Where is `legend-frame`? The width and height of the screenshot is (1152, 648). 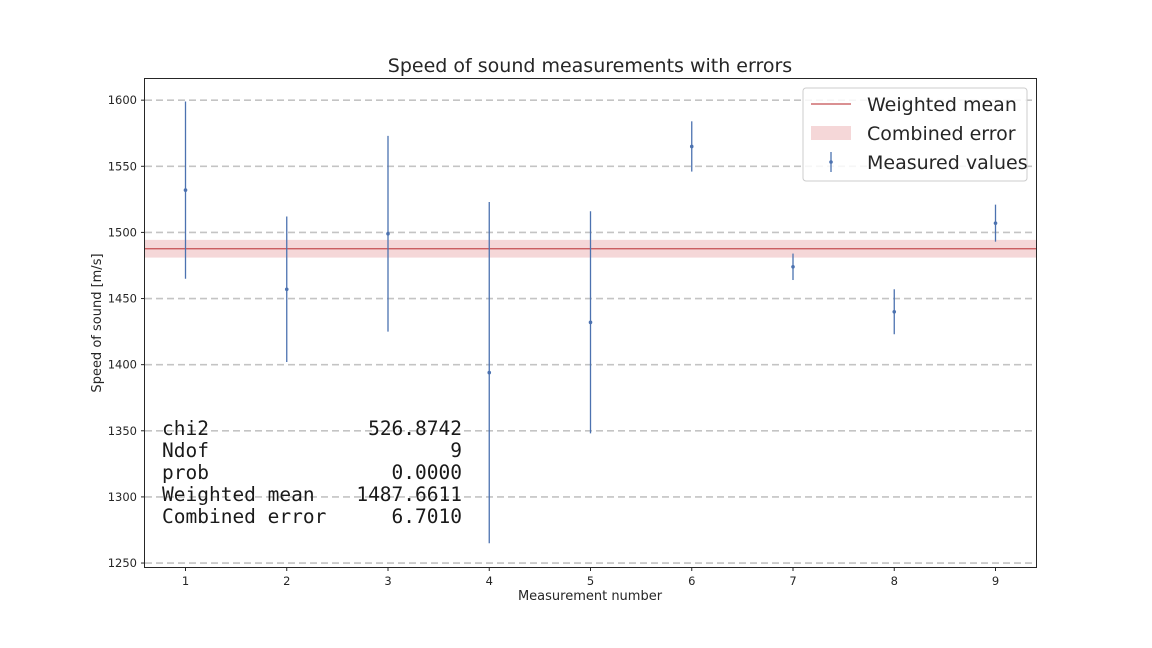 legend-frame is located at coordinates (915, 134).